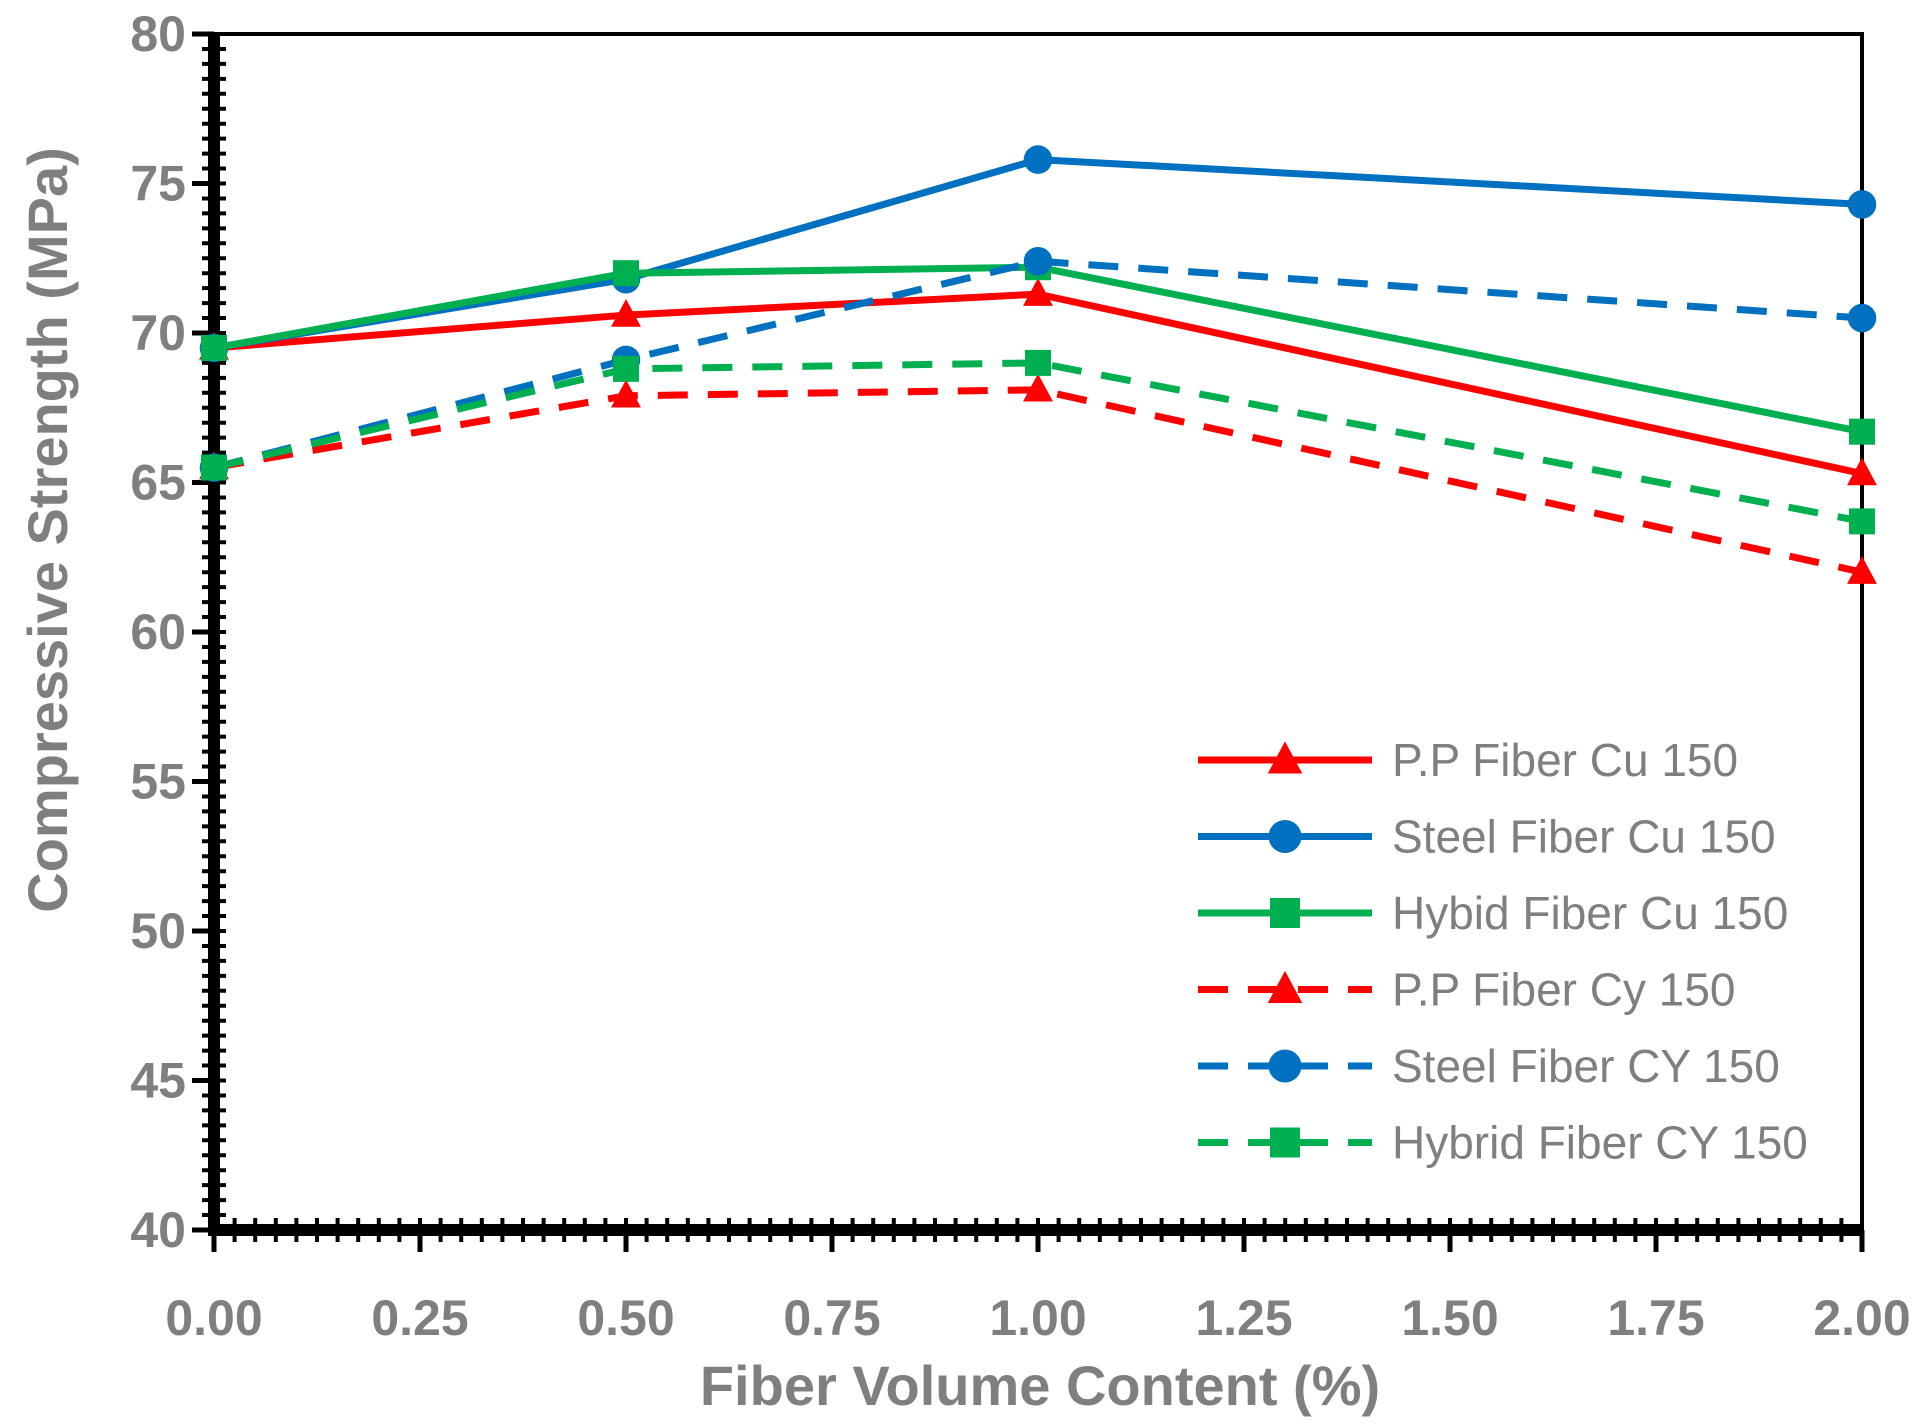 Image resolution: width=1921 pixels, height=1426 pixels. What do you see at coordinates (419, 1318) in the screenshot?
I see `x-tick-label: 0.25` at bounding box center [419, 1318].